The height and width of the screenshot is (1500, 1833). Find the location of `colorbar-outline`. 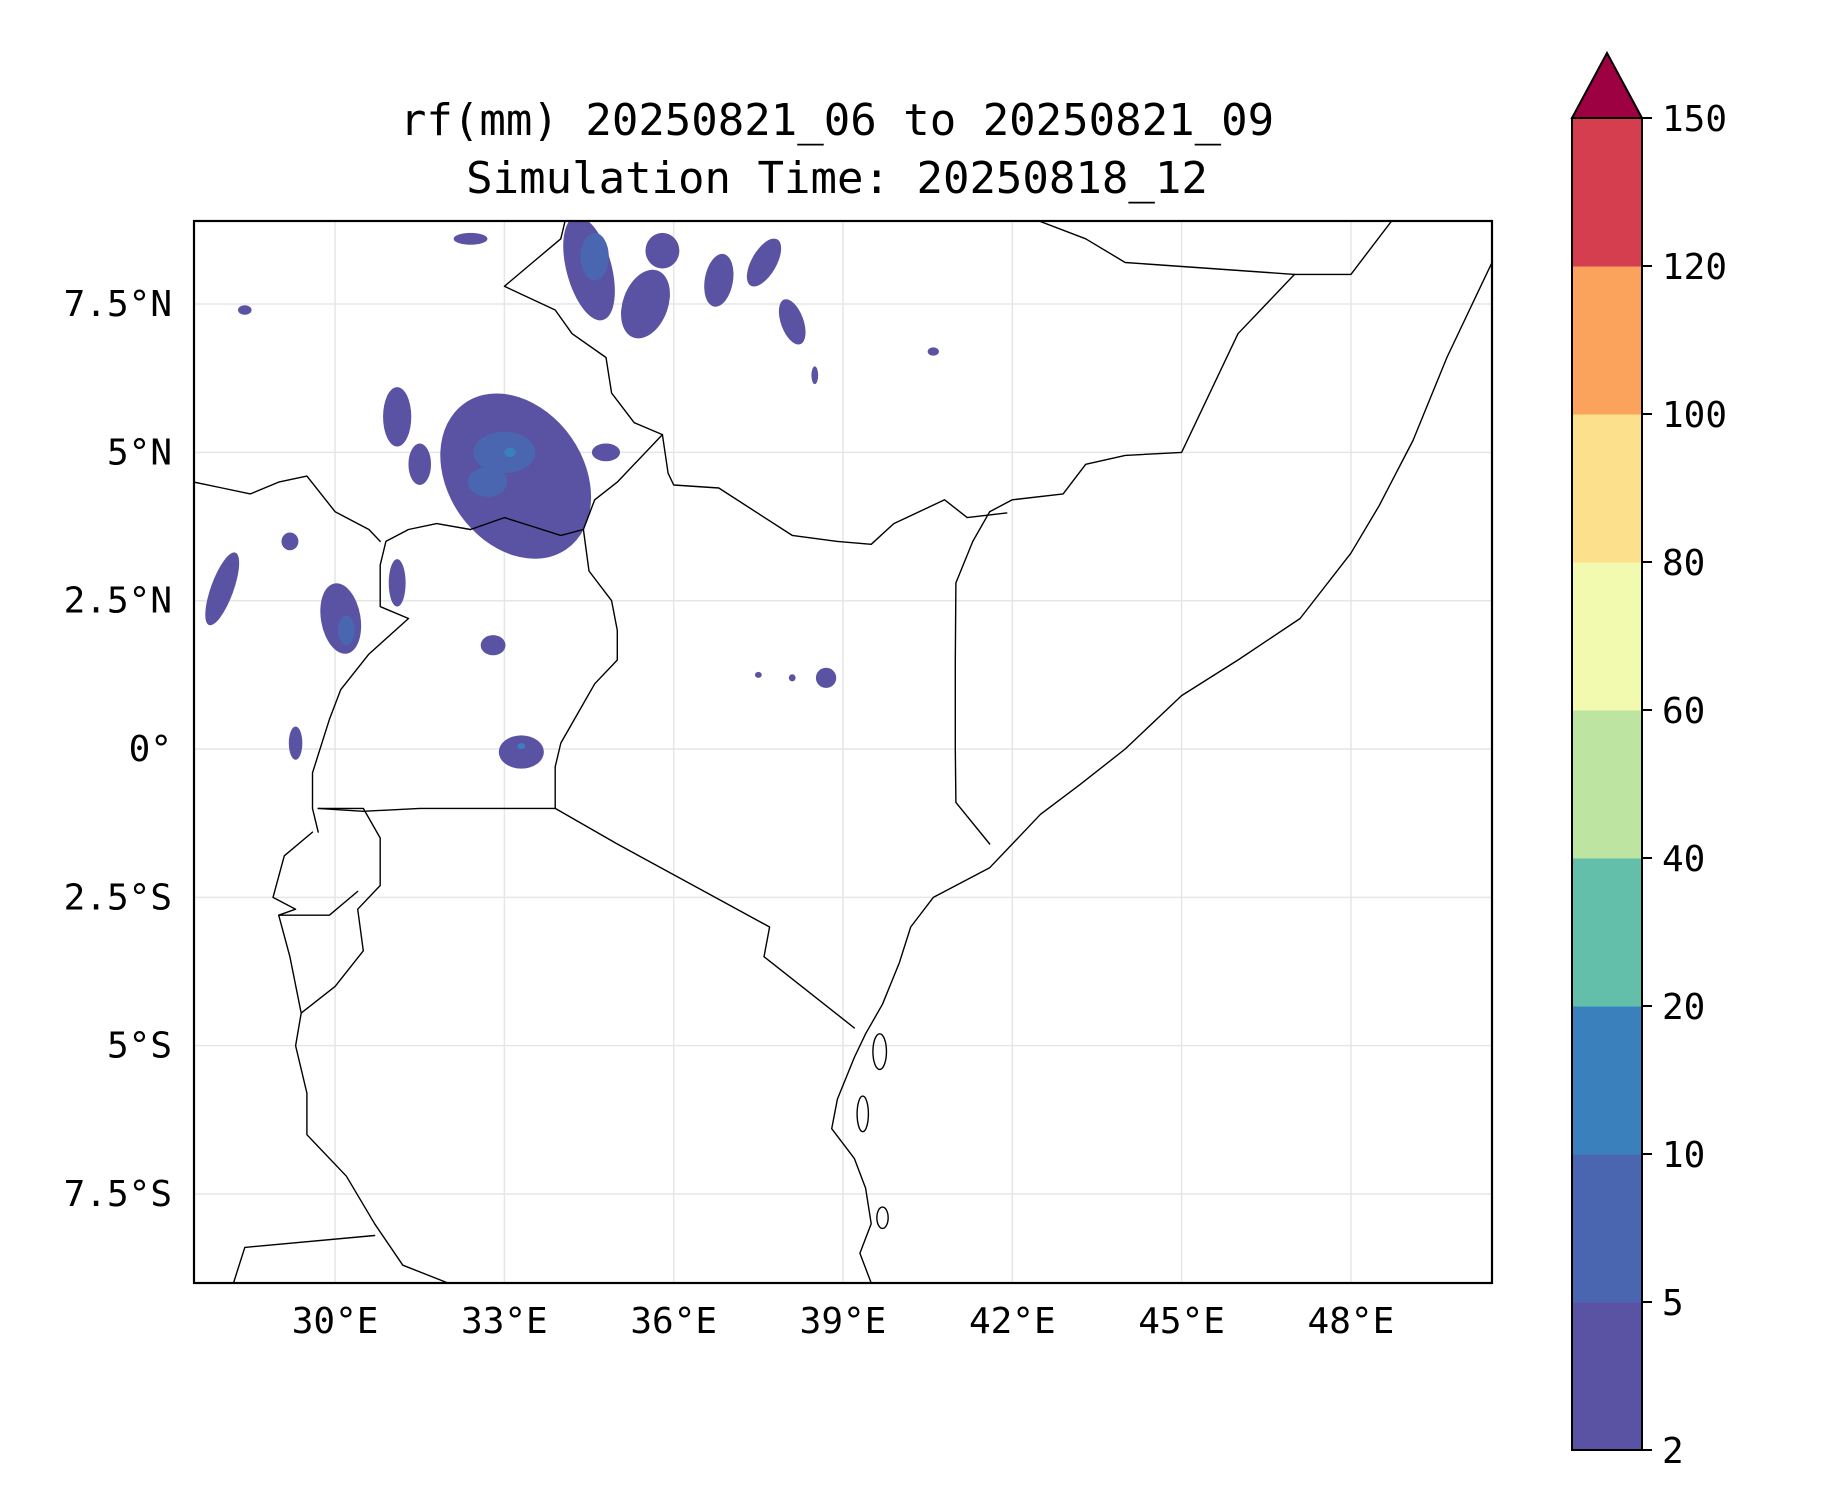

colorbar-outline is located at coordinates (1607, 784).